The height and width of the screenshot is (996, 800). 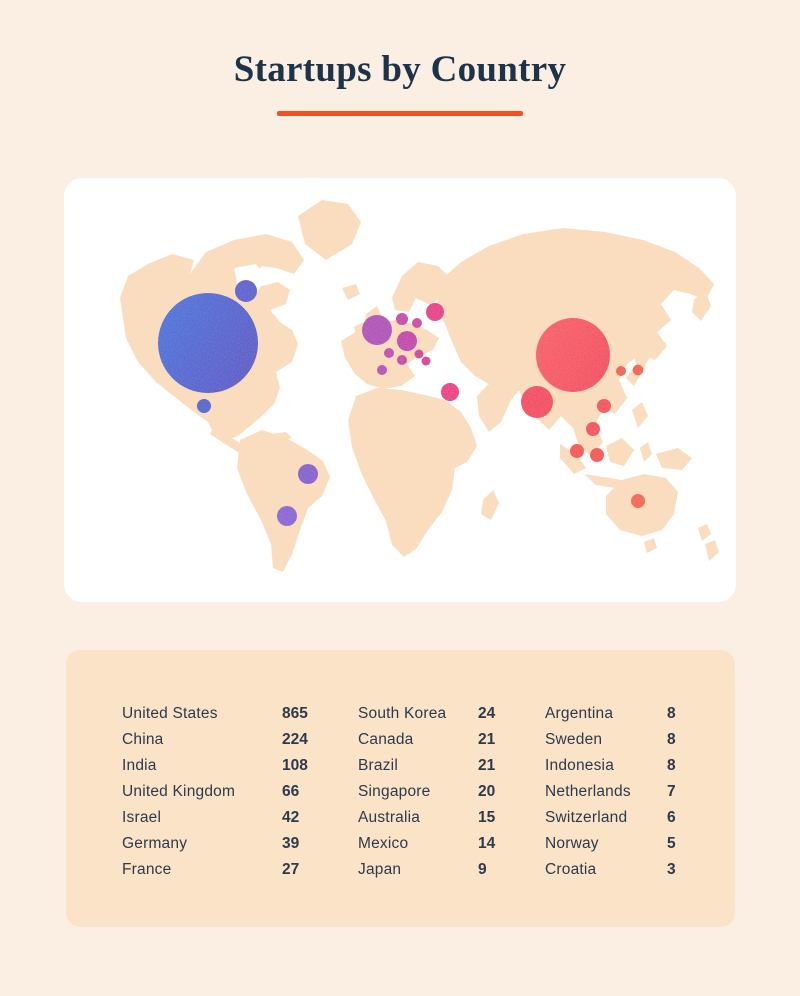 I want to click on bubble-germany, so click(x=407, y=341).